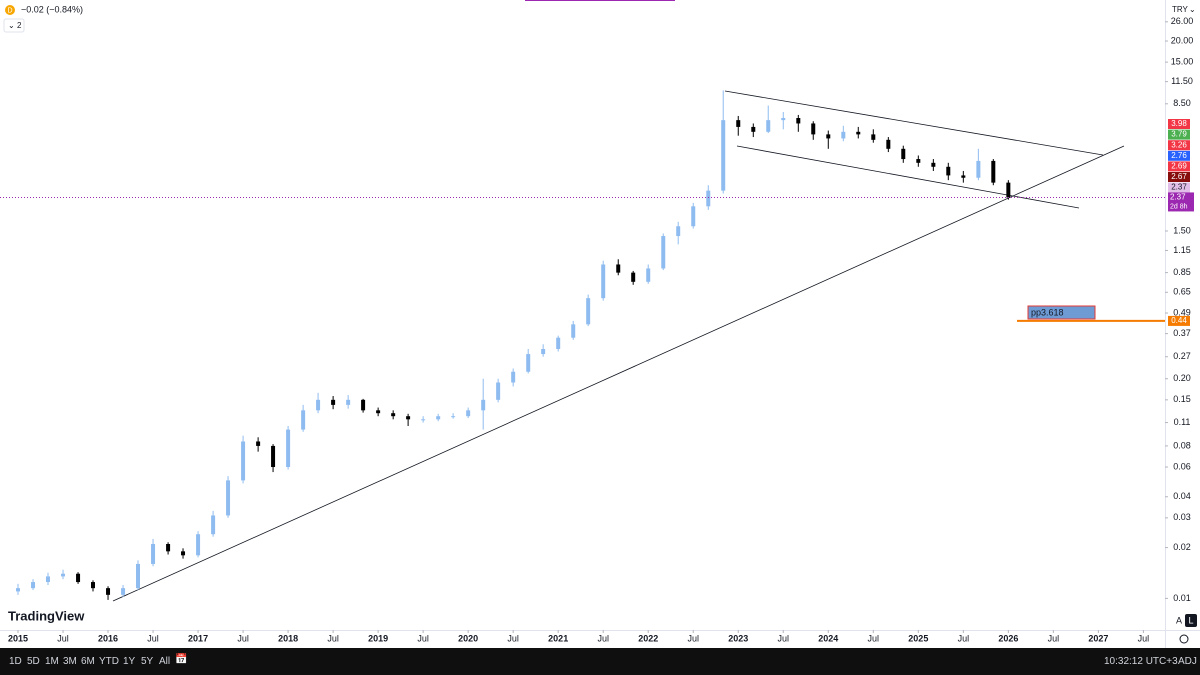 This screenshot has height=675, width=1200. Describe the element at coordinates (18, 638) in the screenshot. I see `x-tick-label: 2015` at that location.